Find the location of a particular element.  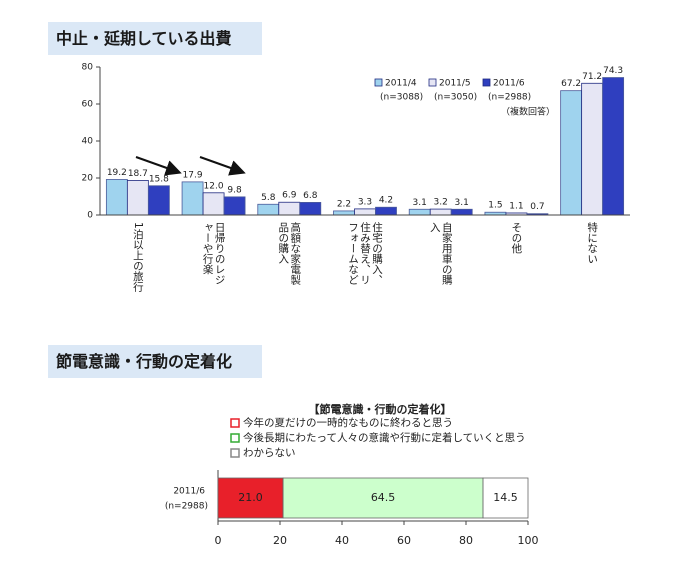

chart-title: 【節電意識・行動の定着化】 is located at coordinates (380, 409).